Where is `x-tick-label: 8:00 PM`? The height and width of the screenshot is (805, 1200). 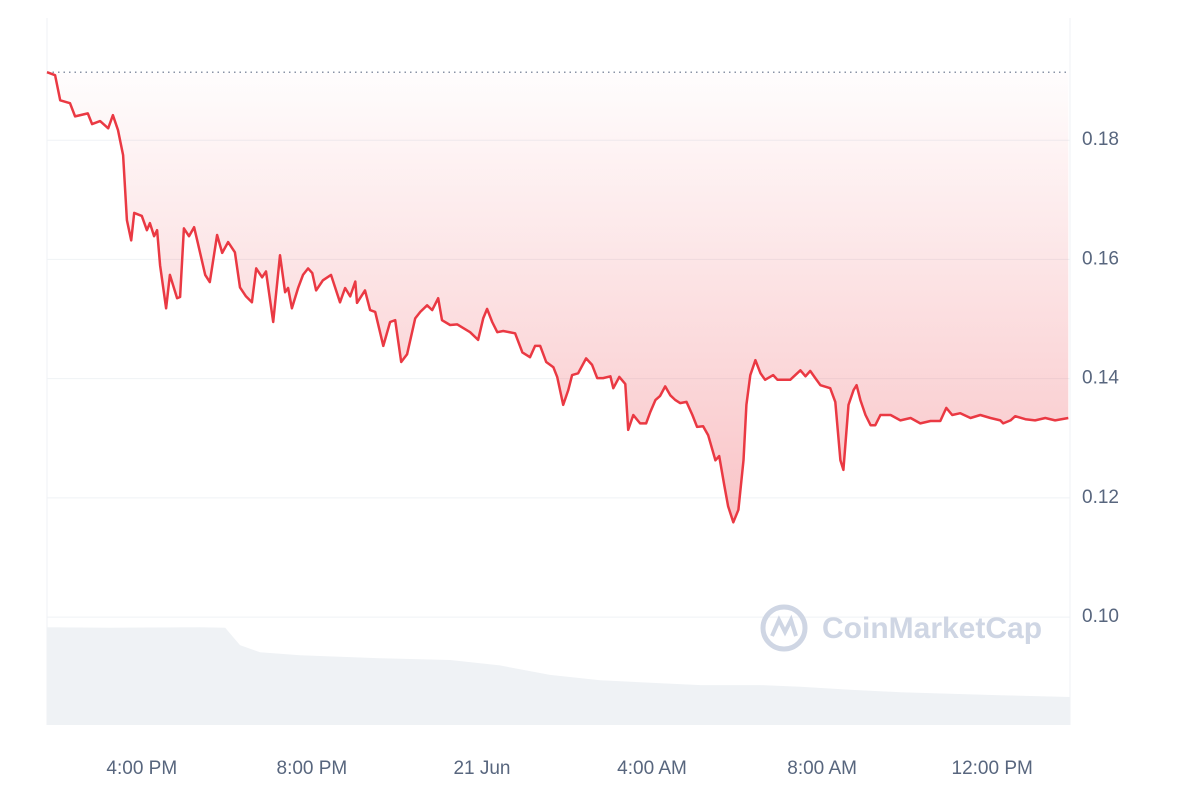 x-tick-label: 8:00 PM is located at coordinates (312, 768).